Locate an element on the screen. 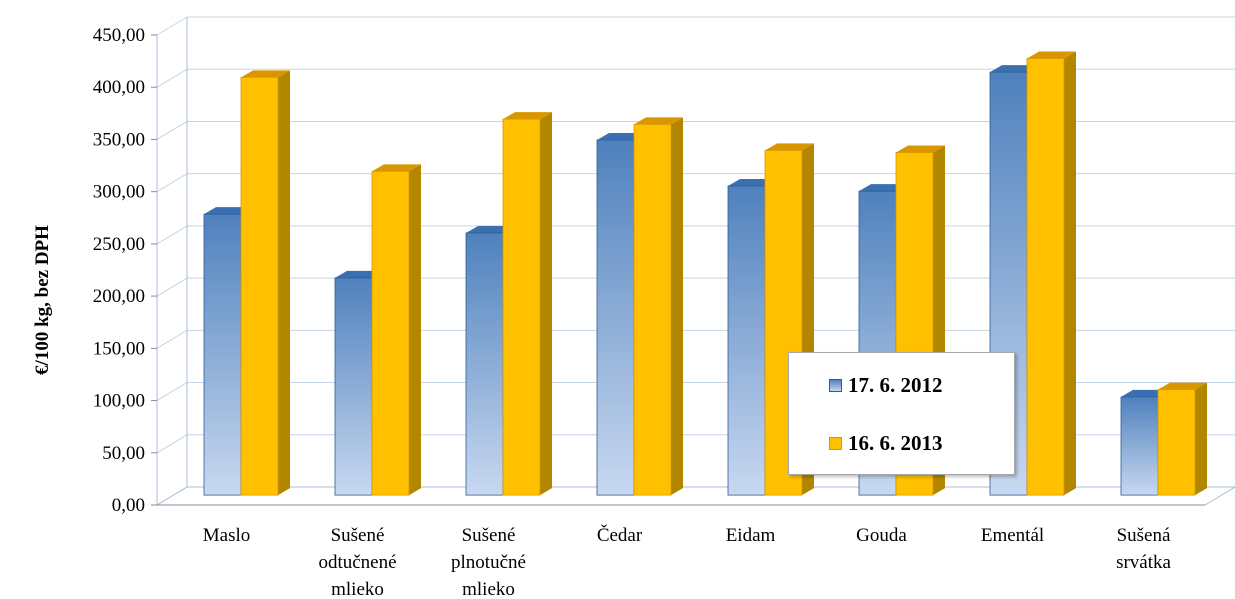 This screenshot has height=599, width=1235. chart-floor is located at coordinates (695, 496).